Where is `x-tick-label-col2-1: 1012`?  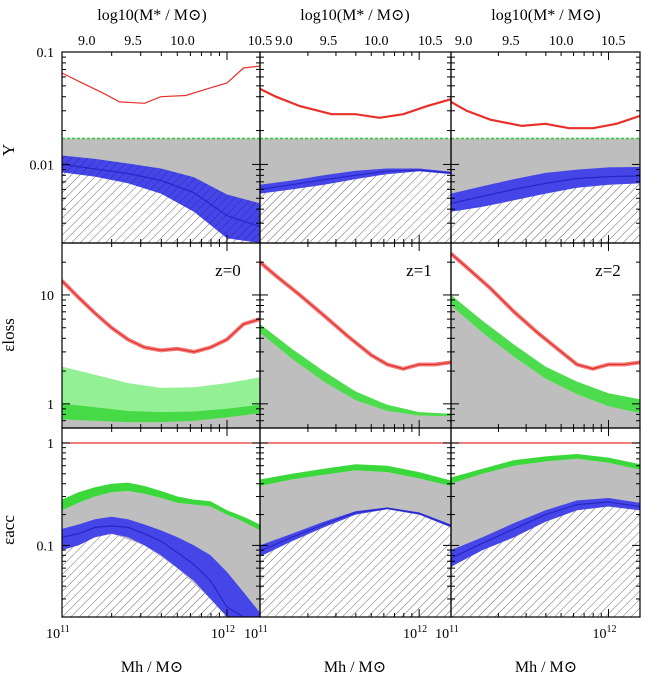
x-tick-label-col2-1: 1012 is located at coordinates (415, 633).